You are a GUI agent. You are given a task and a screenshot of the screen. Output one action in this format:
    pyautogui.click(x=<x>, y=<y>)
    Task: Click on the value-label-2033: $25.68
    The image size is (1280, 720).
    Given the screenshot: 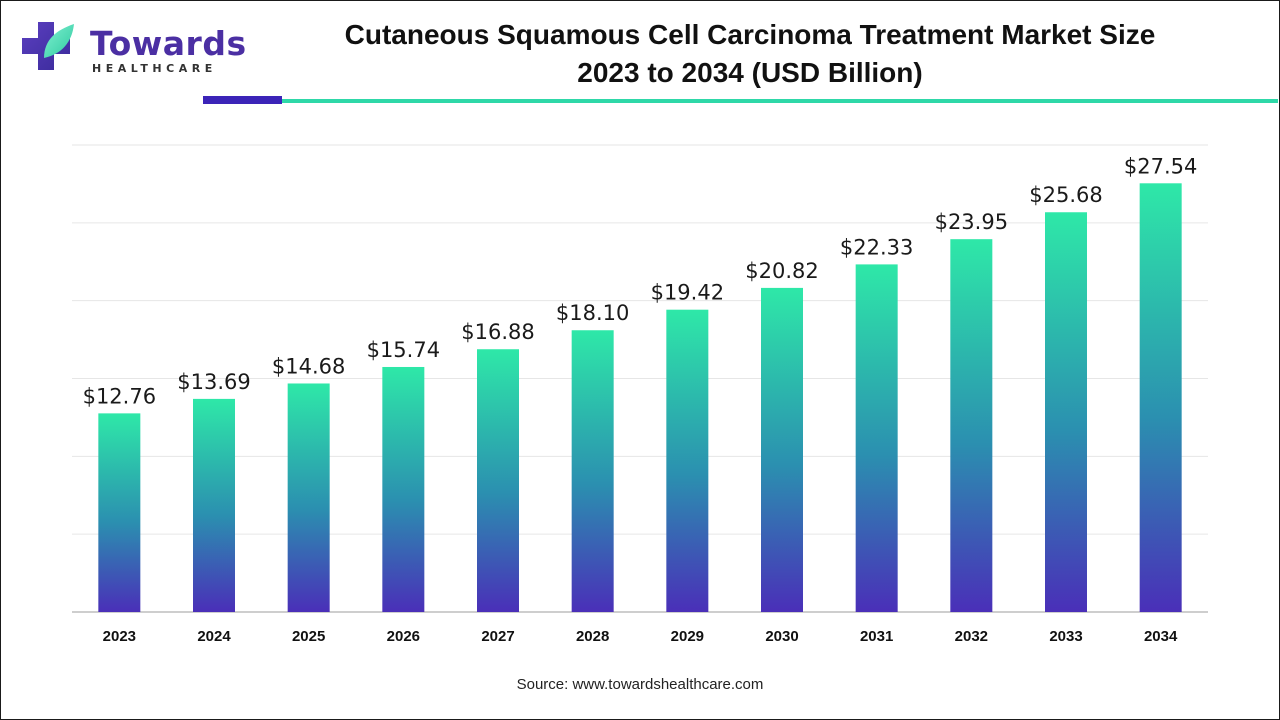 What is the action you would take?
    pyautogui.click(x=1065, y=195)
    